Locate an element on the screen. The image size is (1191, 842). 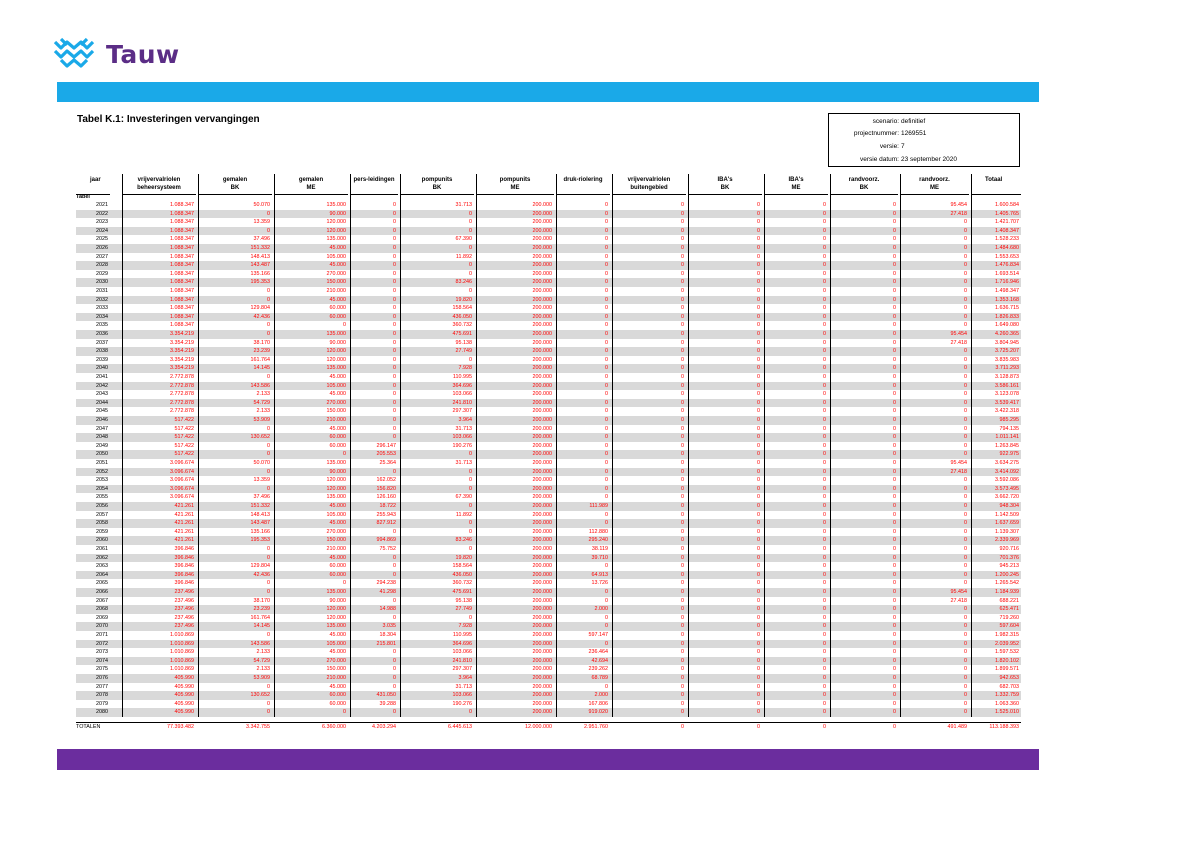
value-cell: 475.691 is located at coordinates (462, 592).